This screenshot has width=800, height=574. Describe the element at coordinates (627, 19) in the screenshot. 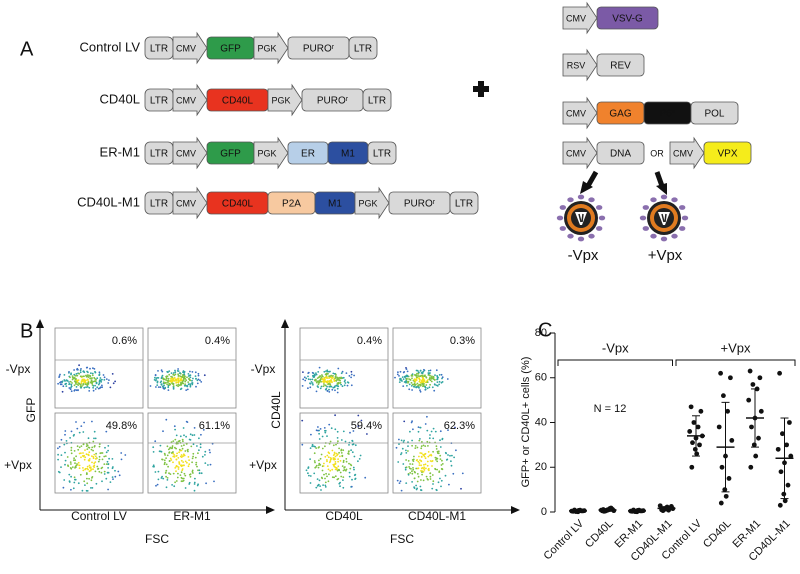

I see `part-label: VSV-G` at that location.